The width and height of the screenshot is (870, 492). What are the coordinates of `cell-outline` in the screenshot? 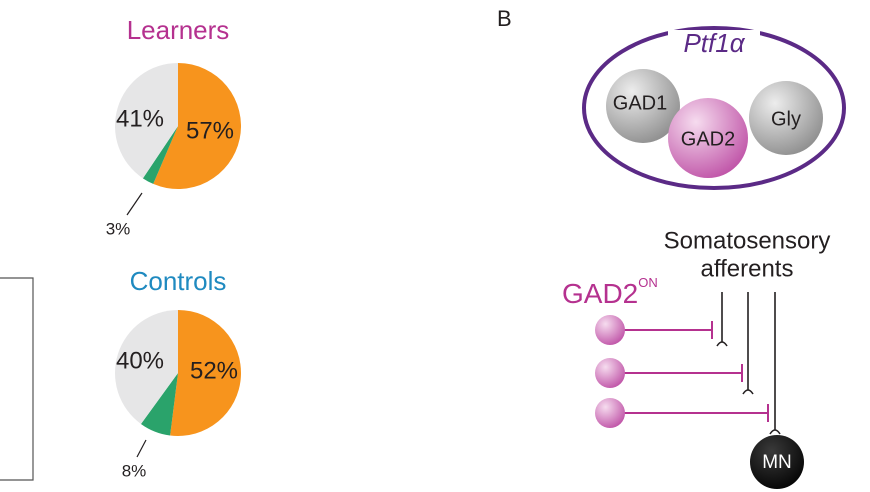 It's located at (714, 108).